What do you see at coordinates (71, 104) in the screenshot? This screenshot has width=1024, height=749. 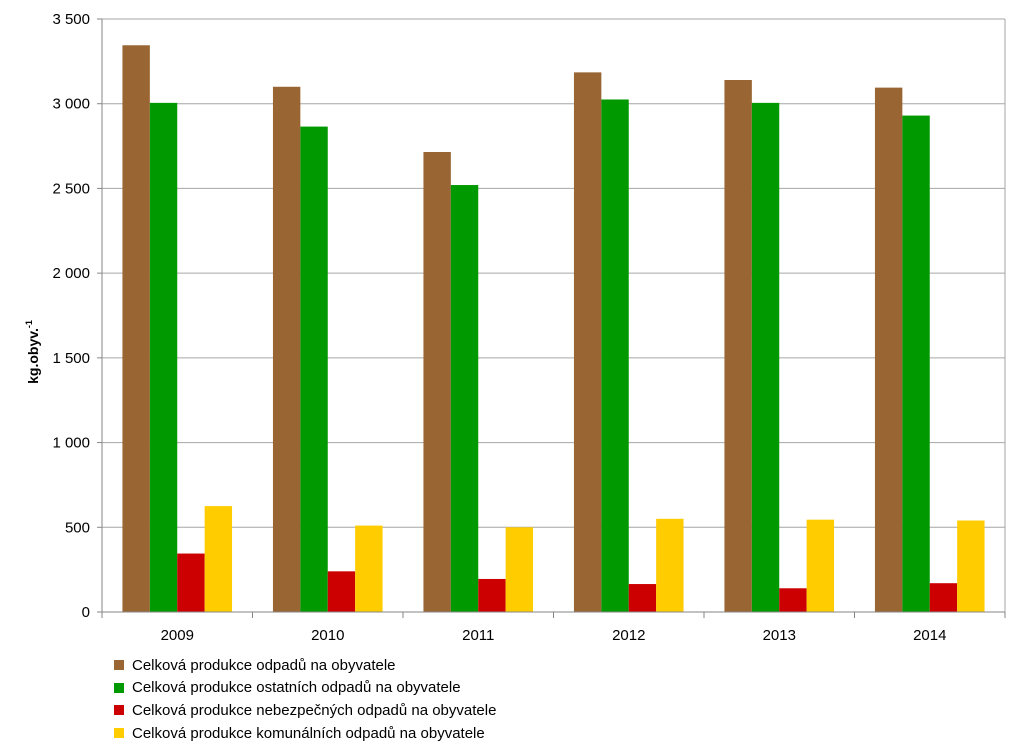 I see `y-tick-label: 3 000` at bounding box center [71, 104].